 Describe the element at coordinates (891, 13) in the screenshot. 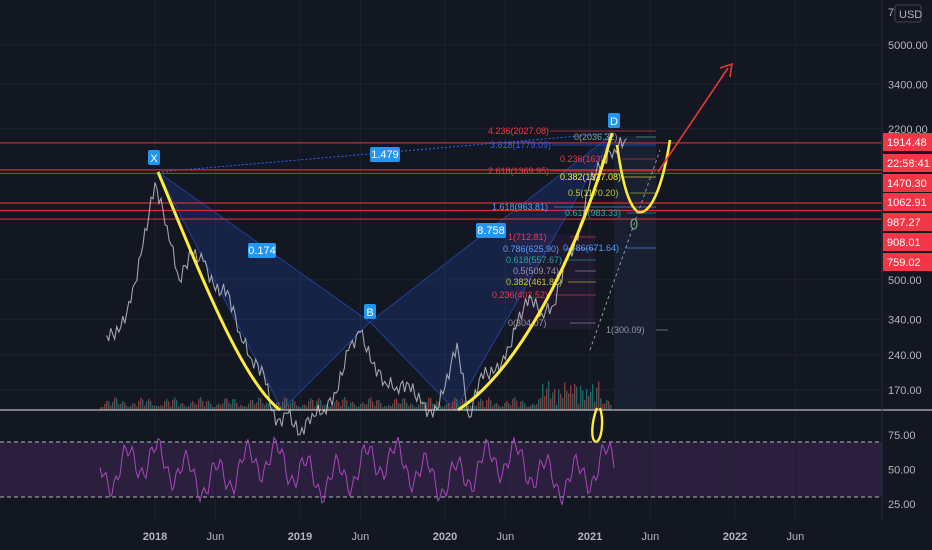

I see `y-tick-partial: 7` at that location.